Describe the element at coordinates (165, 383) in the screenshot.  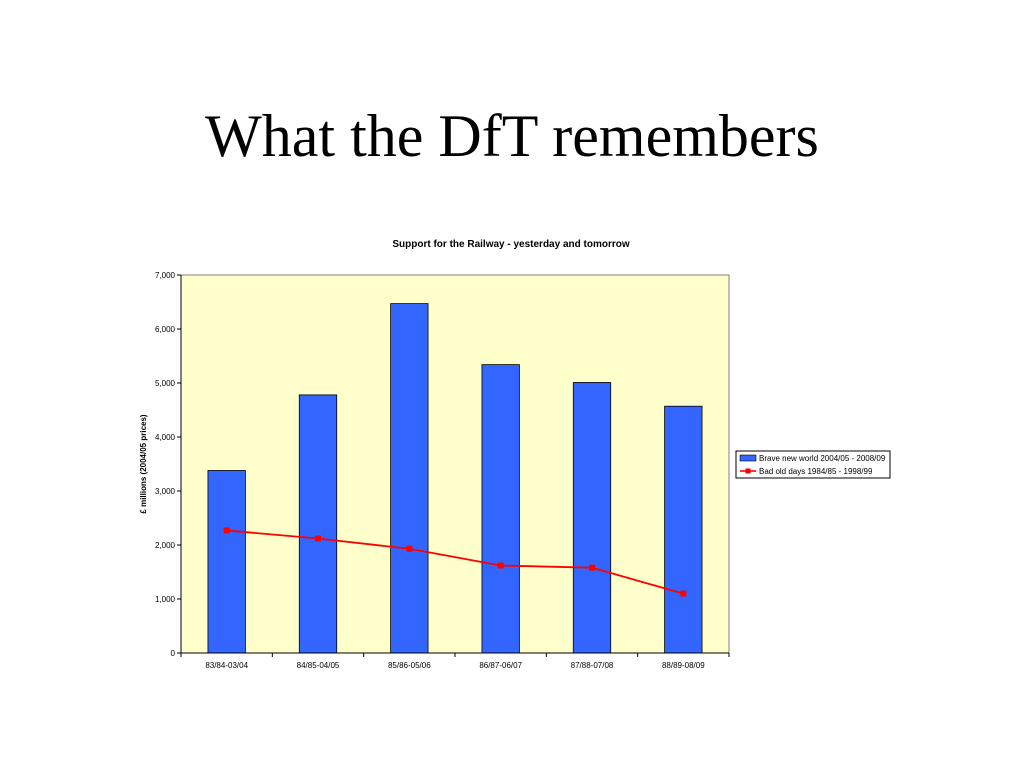
I see `y-tick-label: 5,000` at that location.